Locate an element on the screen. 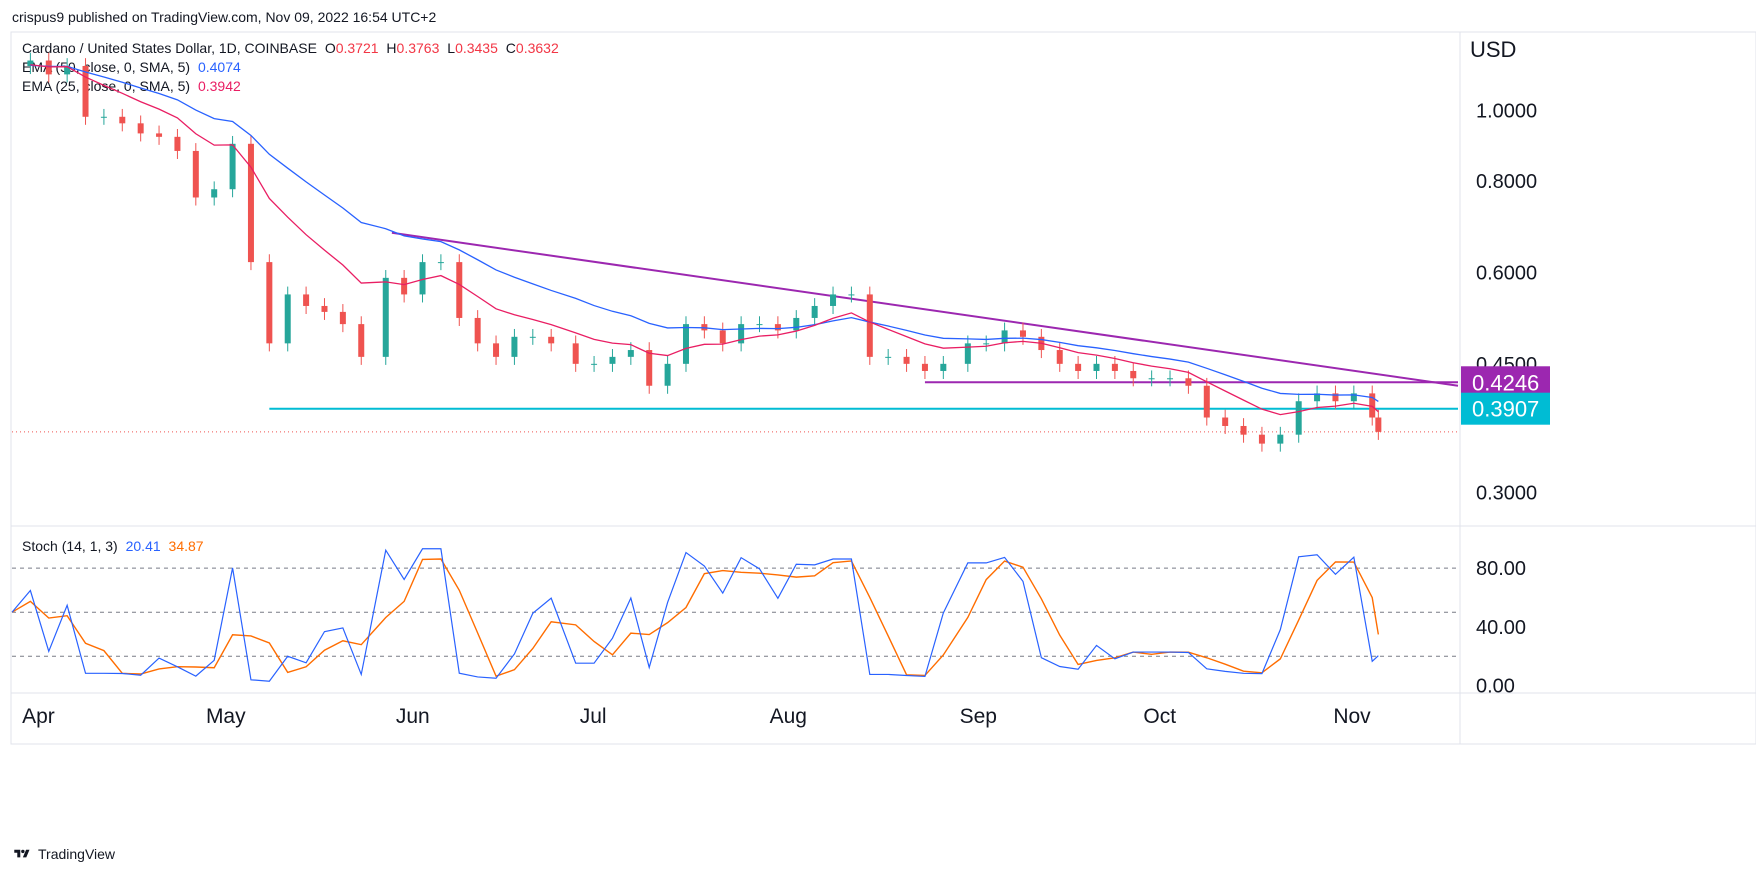 The width and height of the screenshot is (1756, 876). price-axis-tick: 0.3000 is located at coordinates (1506, 494).